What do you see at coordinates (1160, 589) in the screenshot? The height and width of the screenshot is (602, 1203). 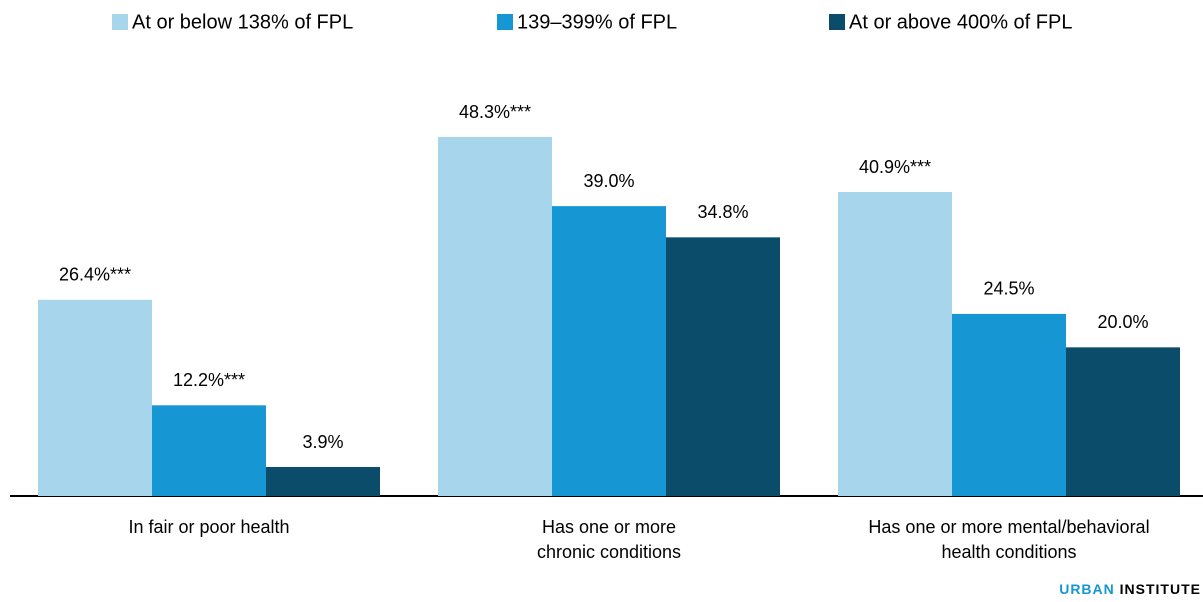 I see `brand-institute: INSTITUTE` at bounding box center [1160, 589].